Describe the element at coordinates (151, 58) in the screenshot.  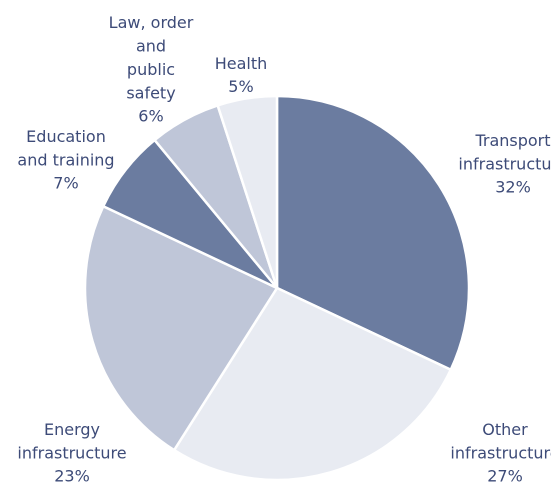
I see `slice-label: Law, order and public safety` at that location.